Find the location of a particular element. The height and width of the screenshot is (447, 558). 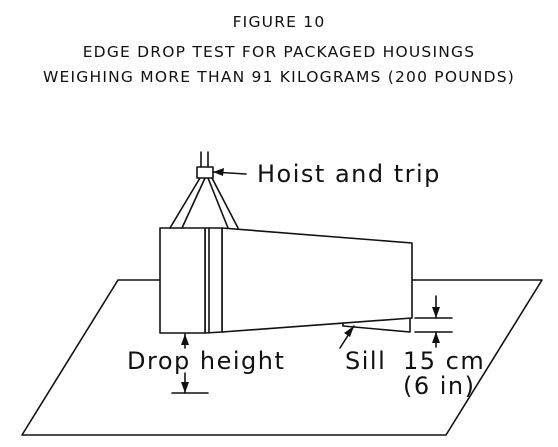

drop-height-label: Drop height is located at coordinates (206, 361).